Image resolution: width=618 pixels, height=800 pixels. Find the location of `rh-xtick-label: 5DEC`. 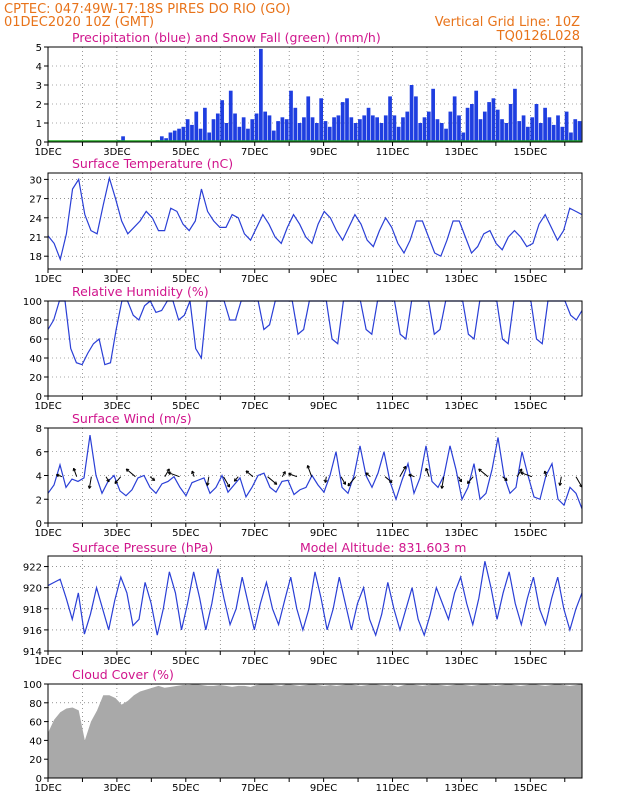

rh-xtick-label: 5DEC is located at coordinates (185, 406).